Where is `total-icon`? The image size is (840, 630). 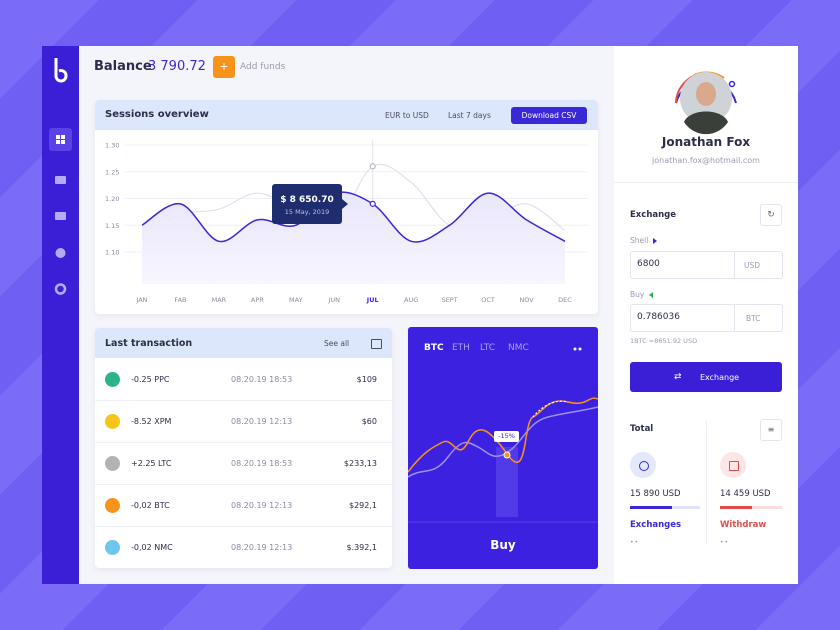
total-icon is located at coordinates (733, 465).